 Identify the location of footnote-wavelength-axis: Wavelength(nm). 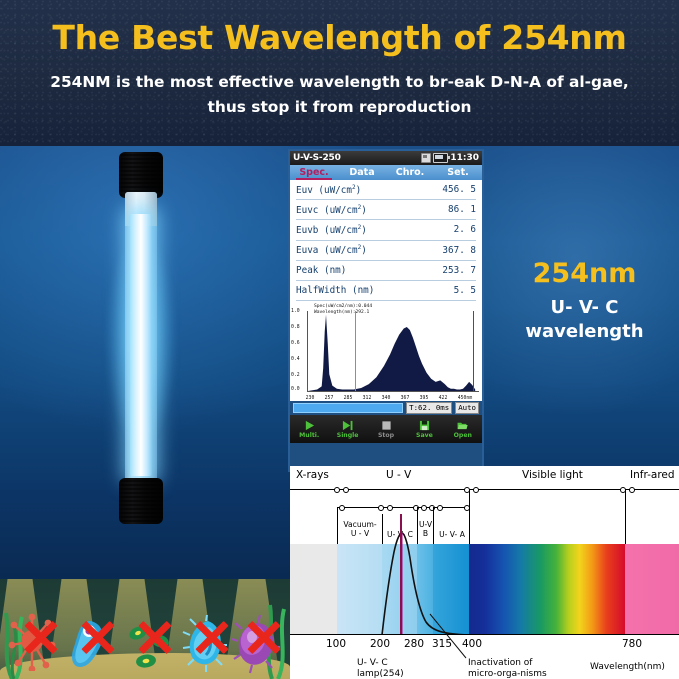
(627, 667).